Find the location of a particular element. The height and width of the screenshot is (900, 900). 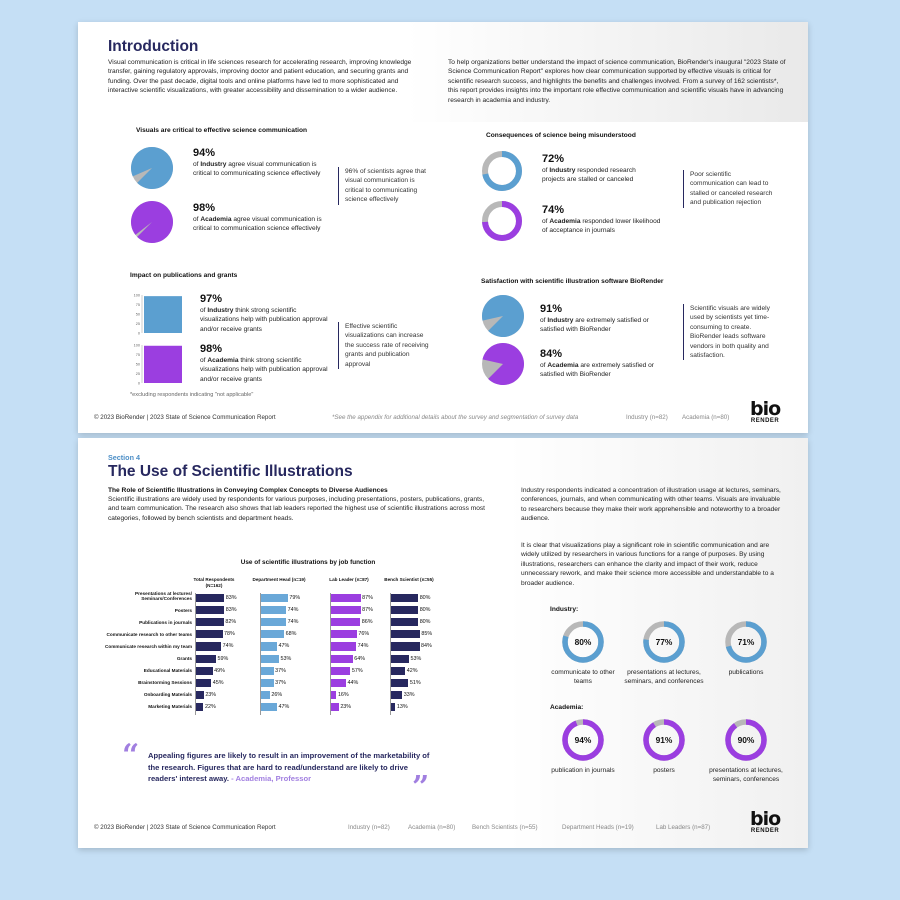

chart-row-label: Brainstorming Sessions is located at coordinates (165, 683).